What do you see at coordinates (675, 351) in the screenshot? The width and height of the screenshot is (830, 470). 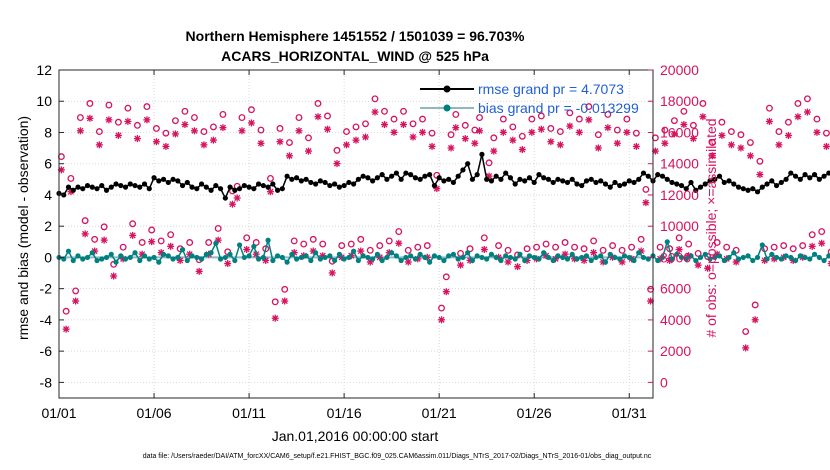 I see `y-tick-label-right: 2000` at bounding box center [675, 351].